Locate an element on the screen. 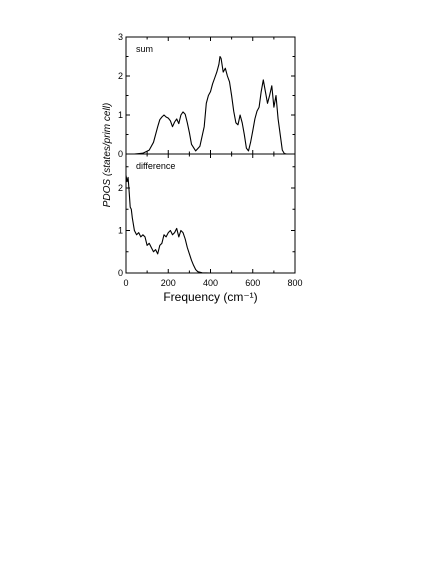  panel-difference-ytick-label: 2 is located at coordinates (120, 188).